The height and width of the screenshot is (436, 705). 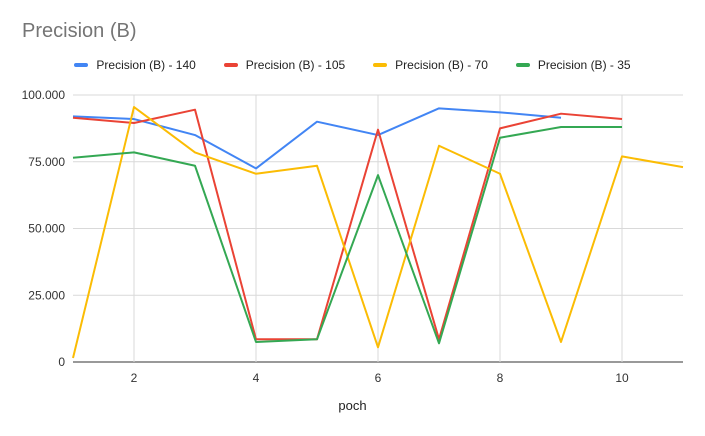 I want to click on legend-label: Precision (B) - 140, so click(x=146, y=65).